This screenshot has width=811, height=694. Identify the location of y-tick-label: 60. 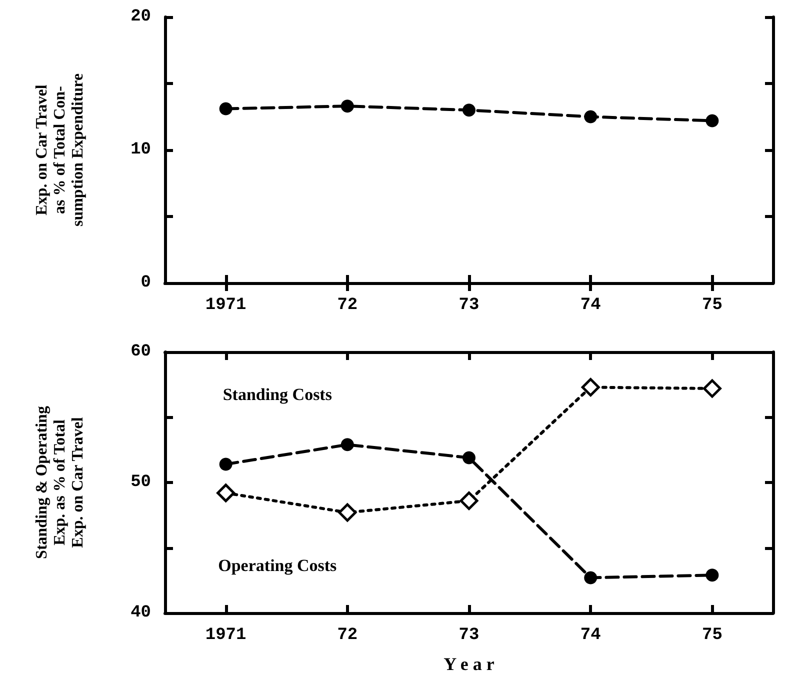
(140, 352).